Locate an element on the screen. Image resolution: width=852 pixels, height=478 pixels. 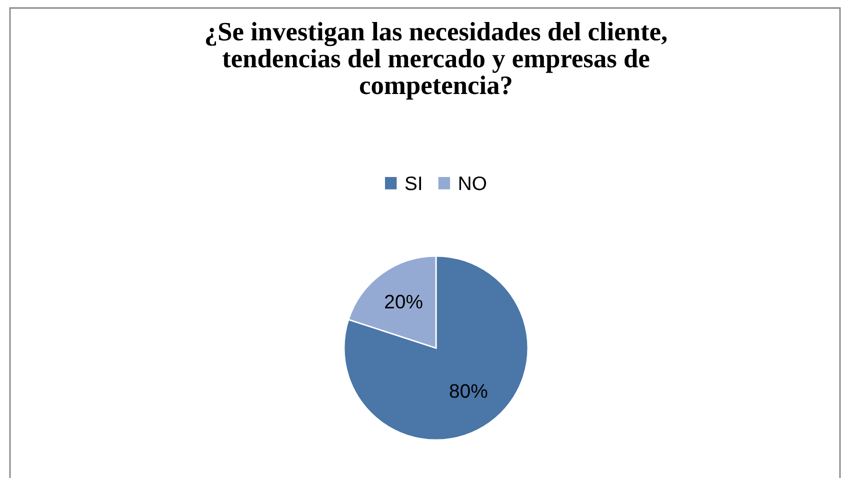
legend-label: NO is located at coordinates (472, 183).